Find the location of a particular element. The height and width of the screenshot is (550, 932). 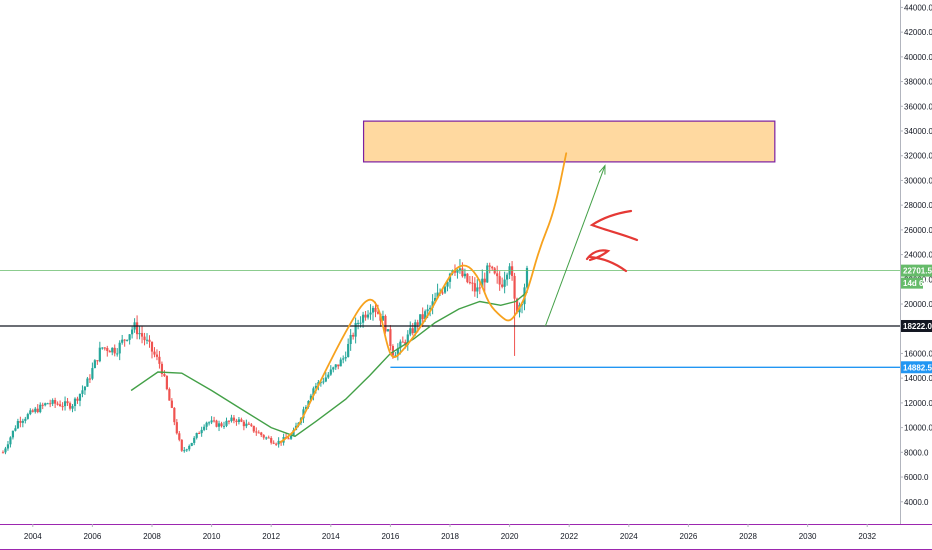

x-tick-label: 2008 is located at coordinates (152, 536).